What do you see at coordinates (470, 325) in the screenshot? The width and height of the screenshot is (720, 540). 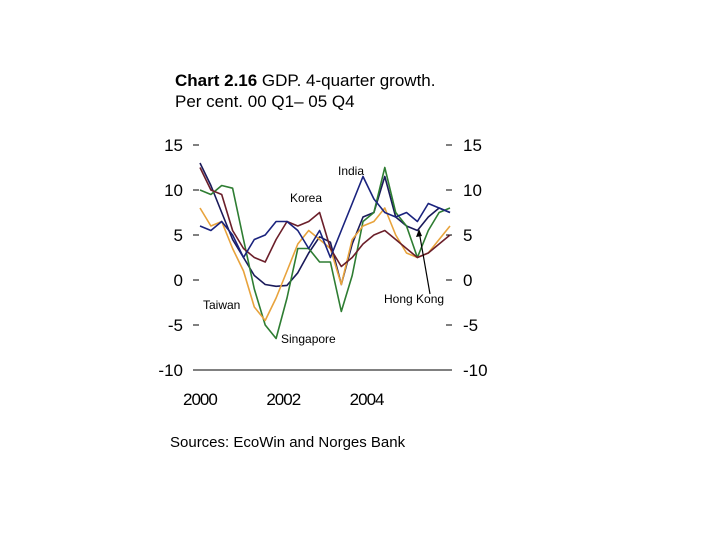 I see `y-tick-label-right: -5` at bounding box center [470, 325].